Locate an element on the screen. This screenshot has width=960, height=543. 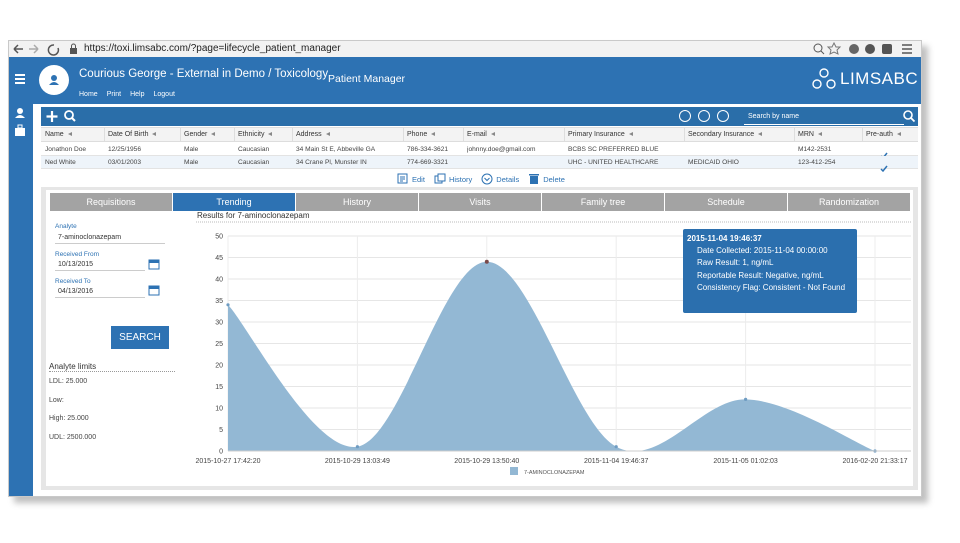
table-cell: BCBS SC PREFERRED BLUE is located at coordinates (613, 149).